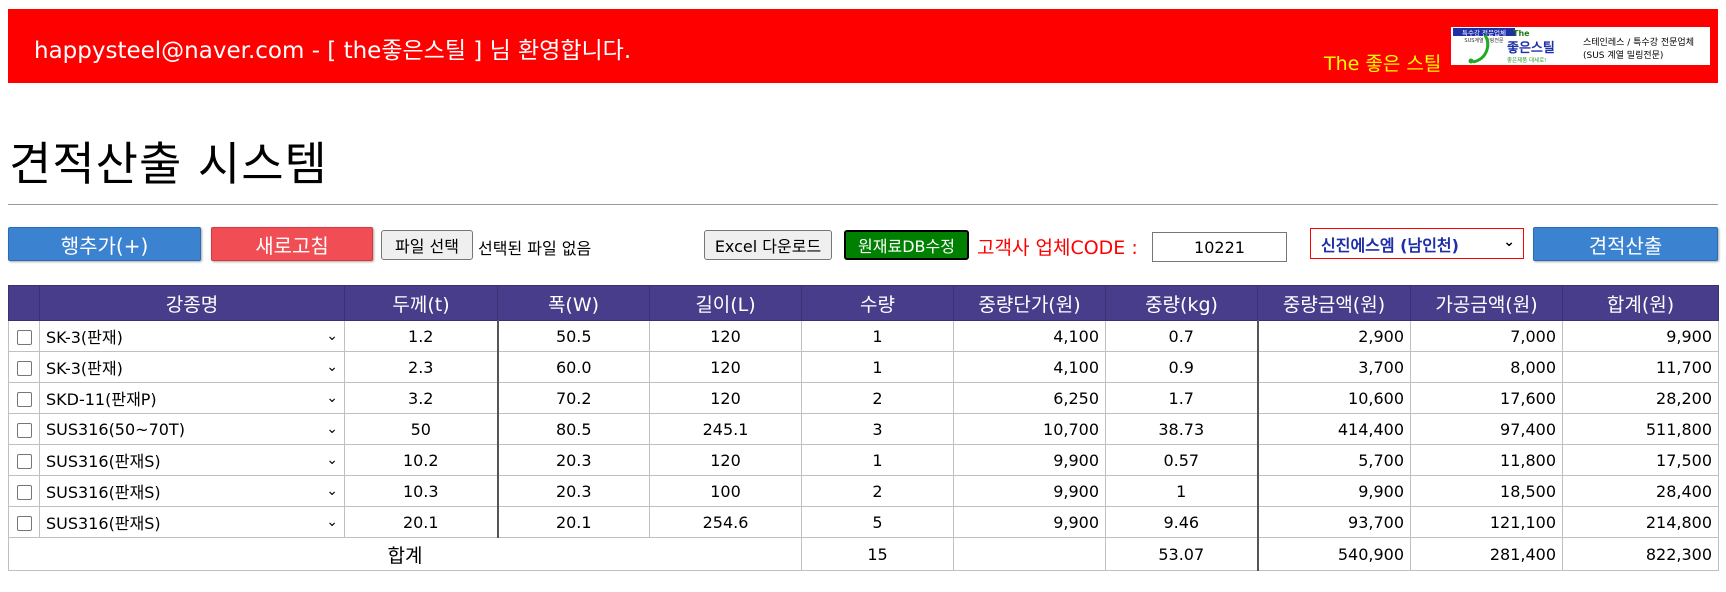 The width and height of the screenshot is (1726, 592). I want to click on column-header: 중량금액(원), so click(1334, 303).